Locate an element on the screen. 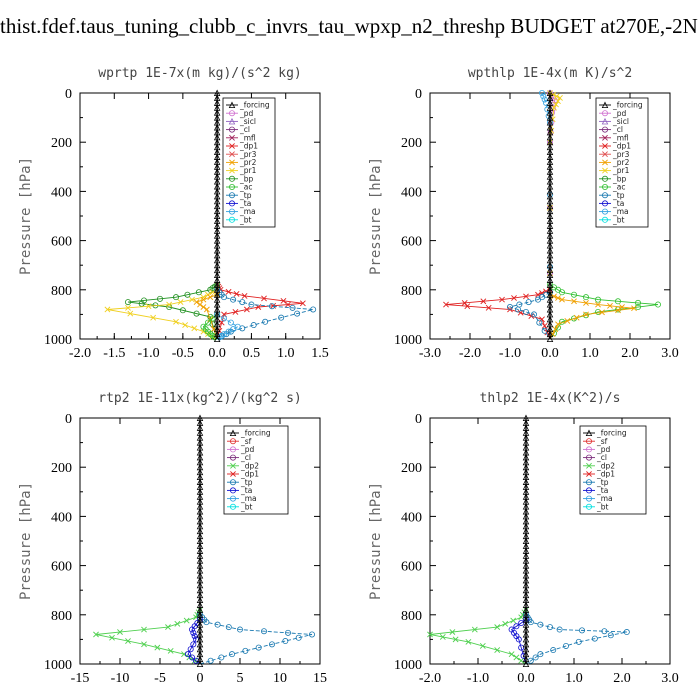  x-tick-label: -0.5 is located at coordinates (183, 353).